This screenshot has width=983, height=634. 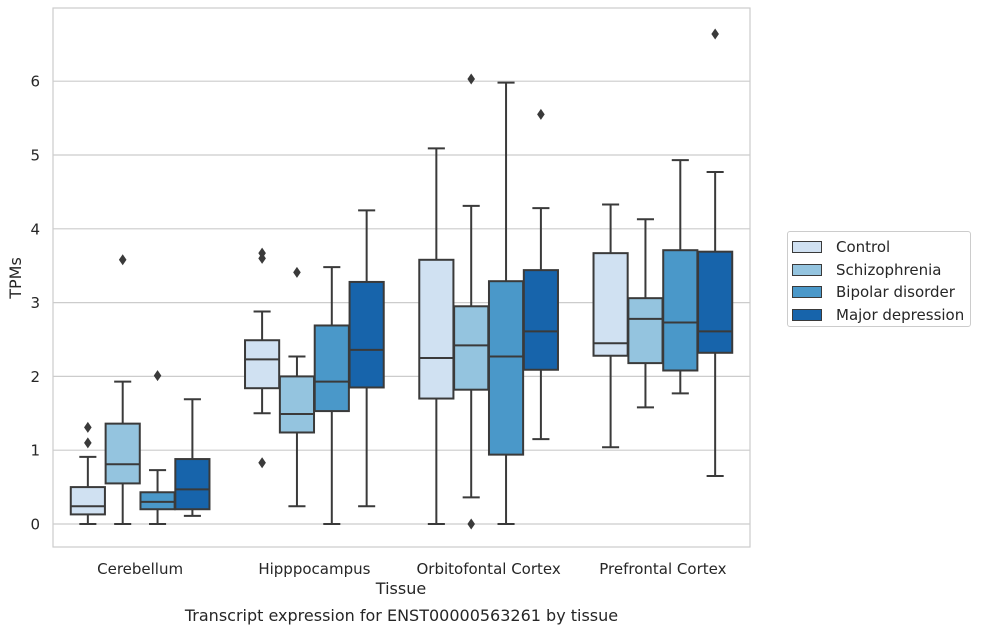 What do you see at coordinates (35, 451) in the screenshot?
I see `y-tick-label: 1` at bounding box center [35, 451].